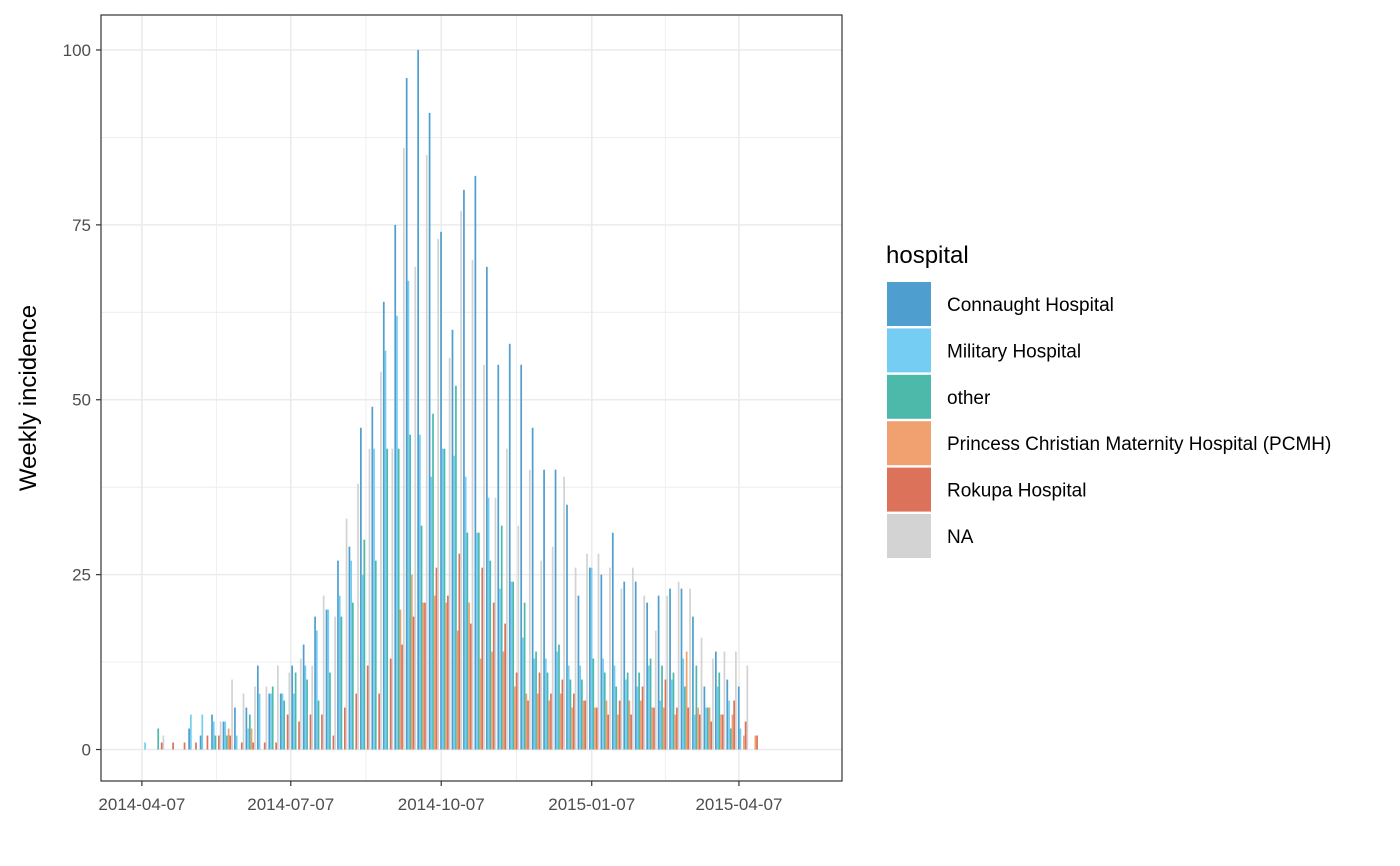 The height and width of the screenshot is (866, 1400). I want to click on y-tick-label: 50, so click(81, 400).